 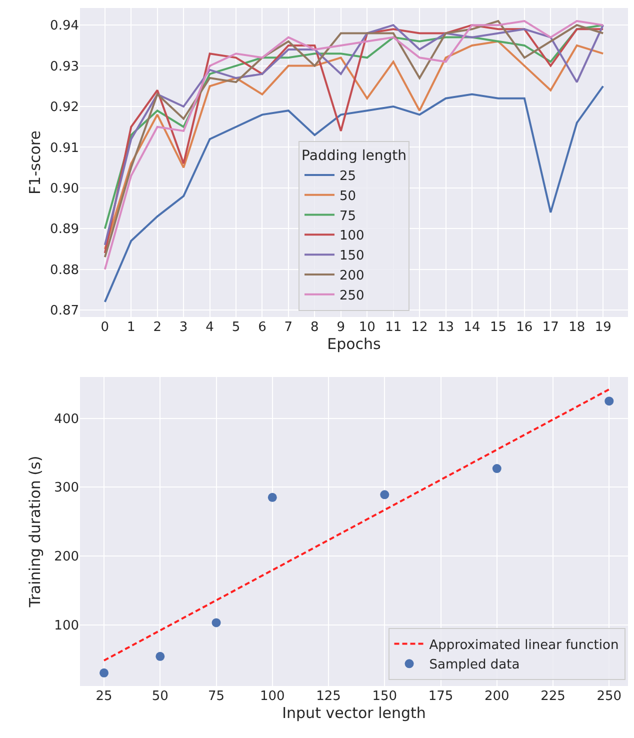 What do you see at coordinates (64, 148) in the screenshot?
I see `y-tick-label: 0.91` at bounding box center [64, 148].